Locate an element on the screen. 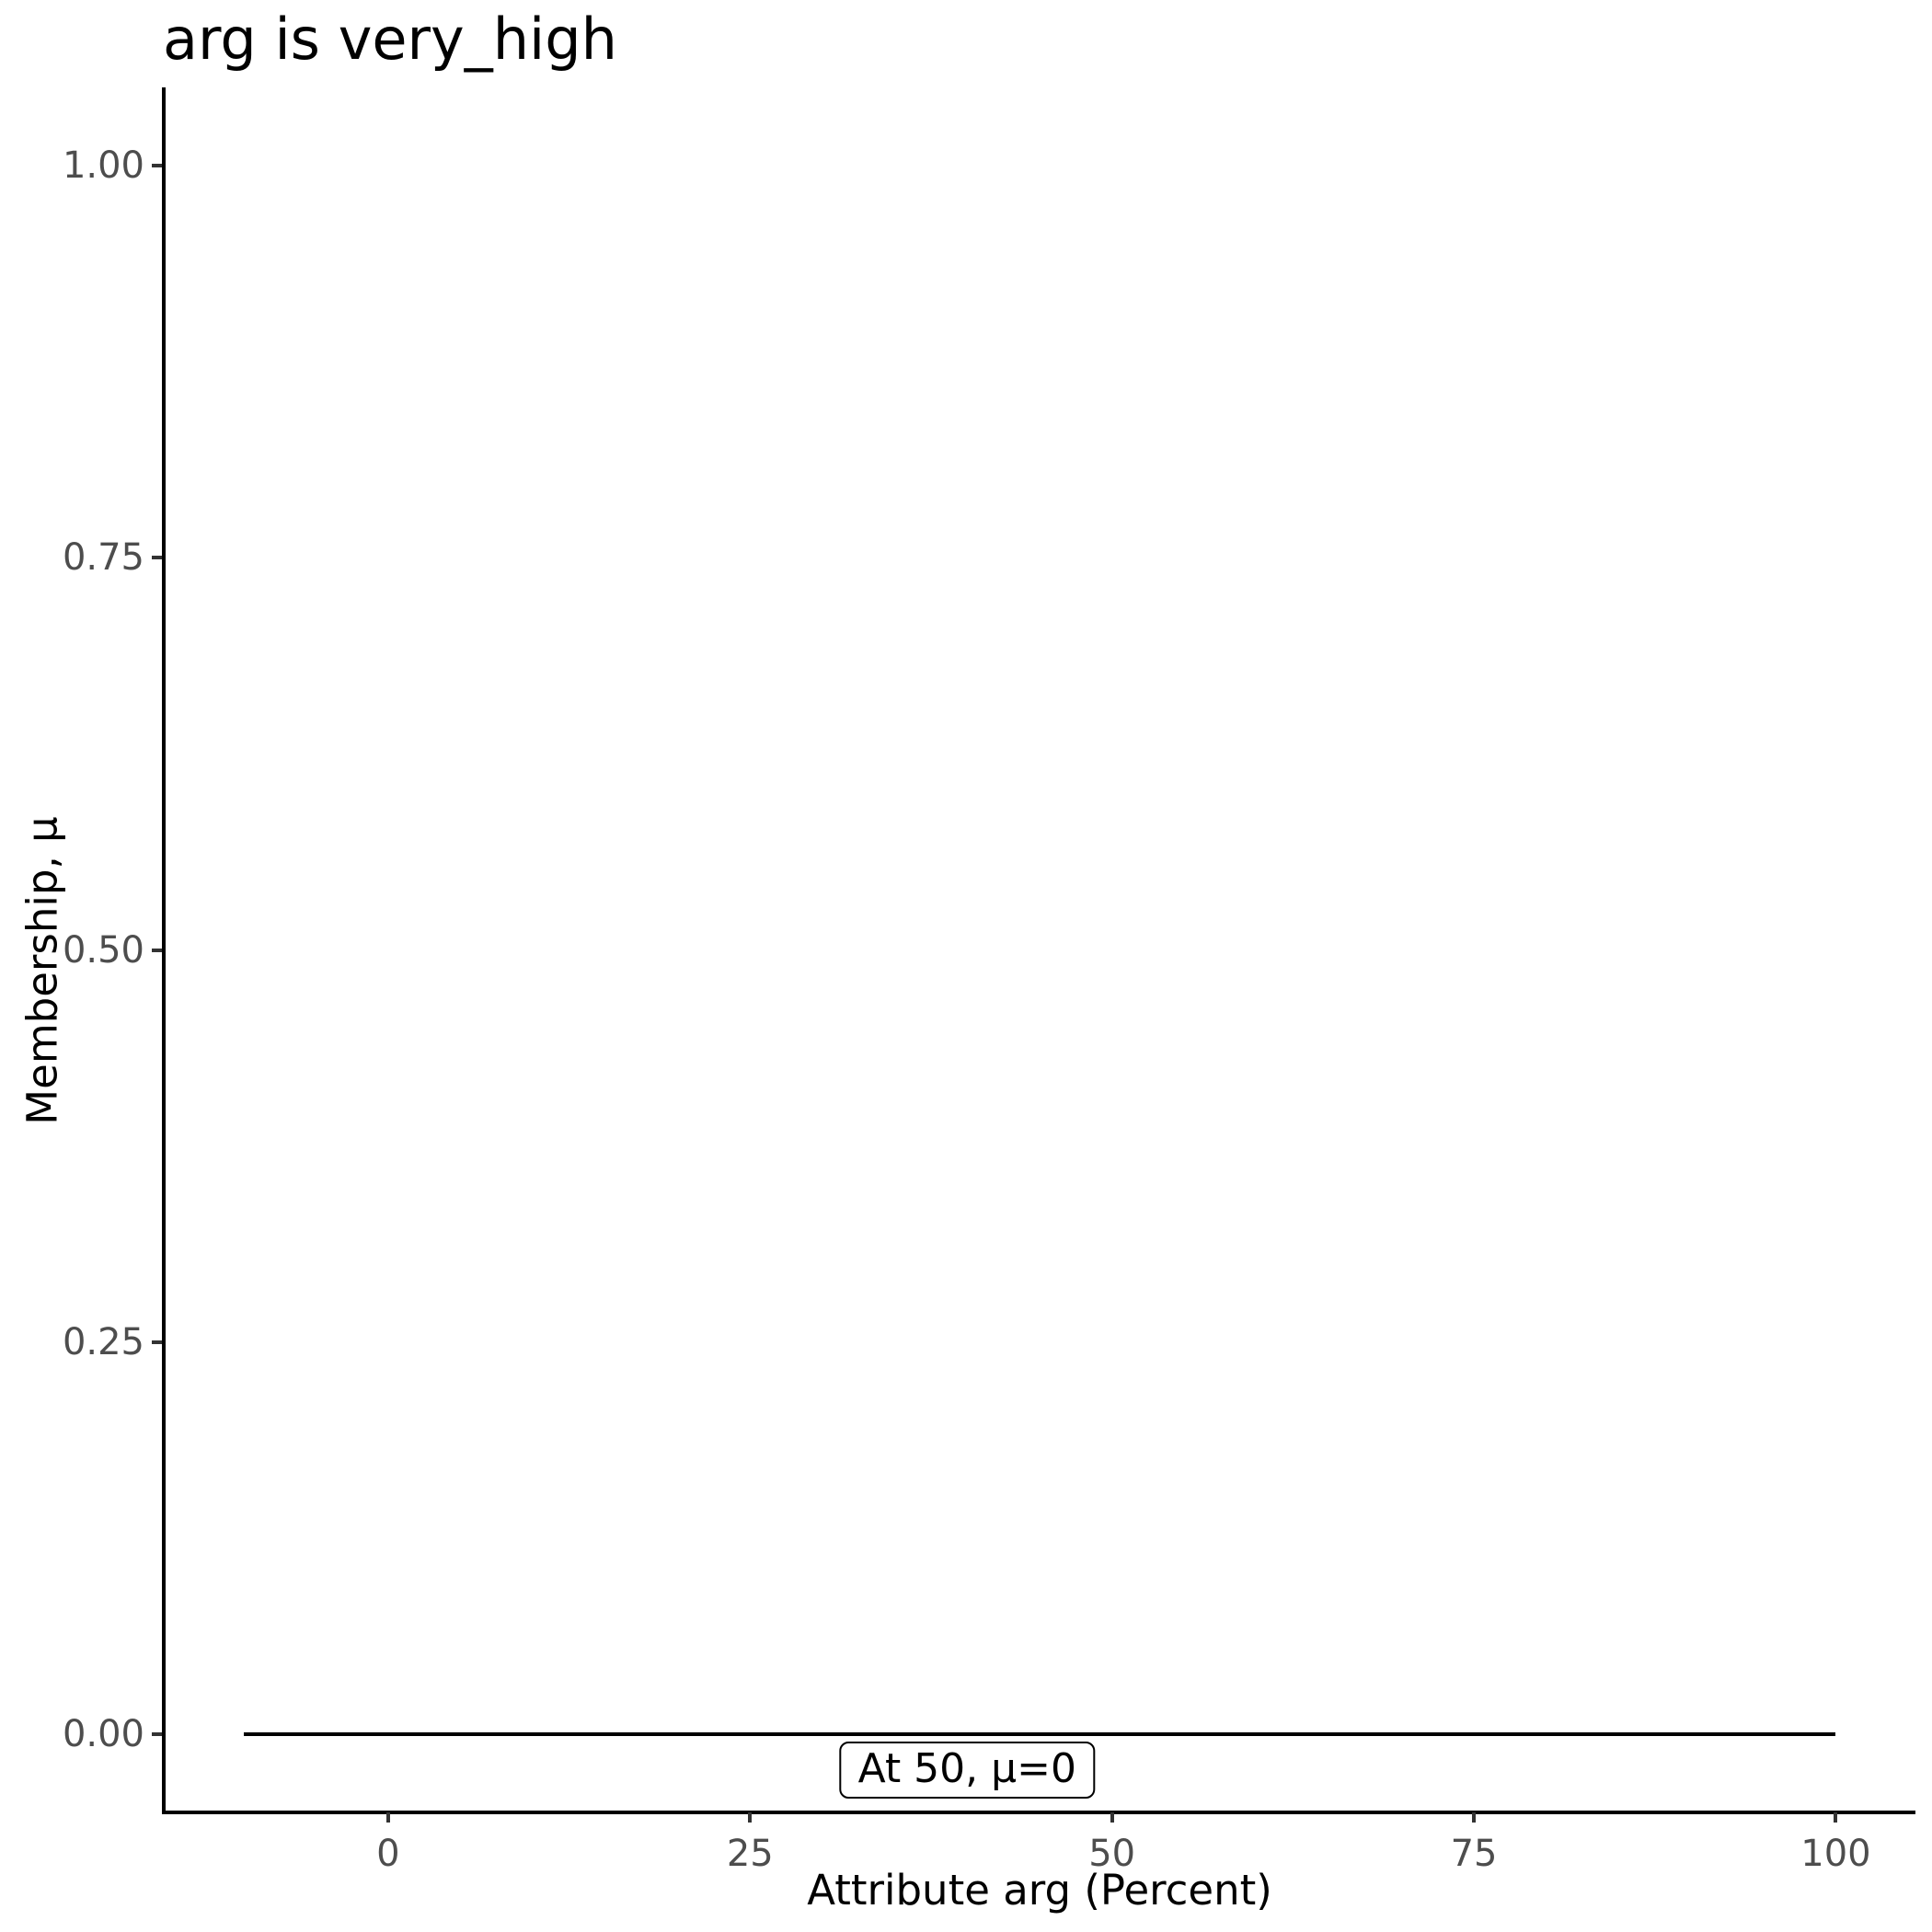 Image resolution: width=1932 pixels, height=1932 pixels. y-tick-label: 0.25 is located at coordinates (103, 1341).